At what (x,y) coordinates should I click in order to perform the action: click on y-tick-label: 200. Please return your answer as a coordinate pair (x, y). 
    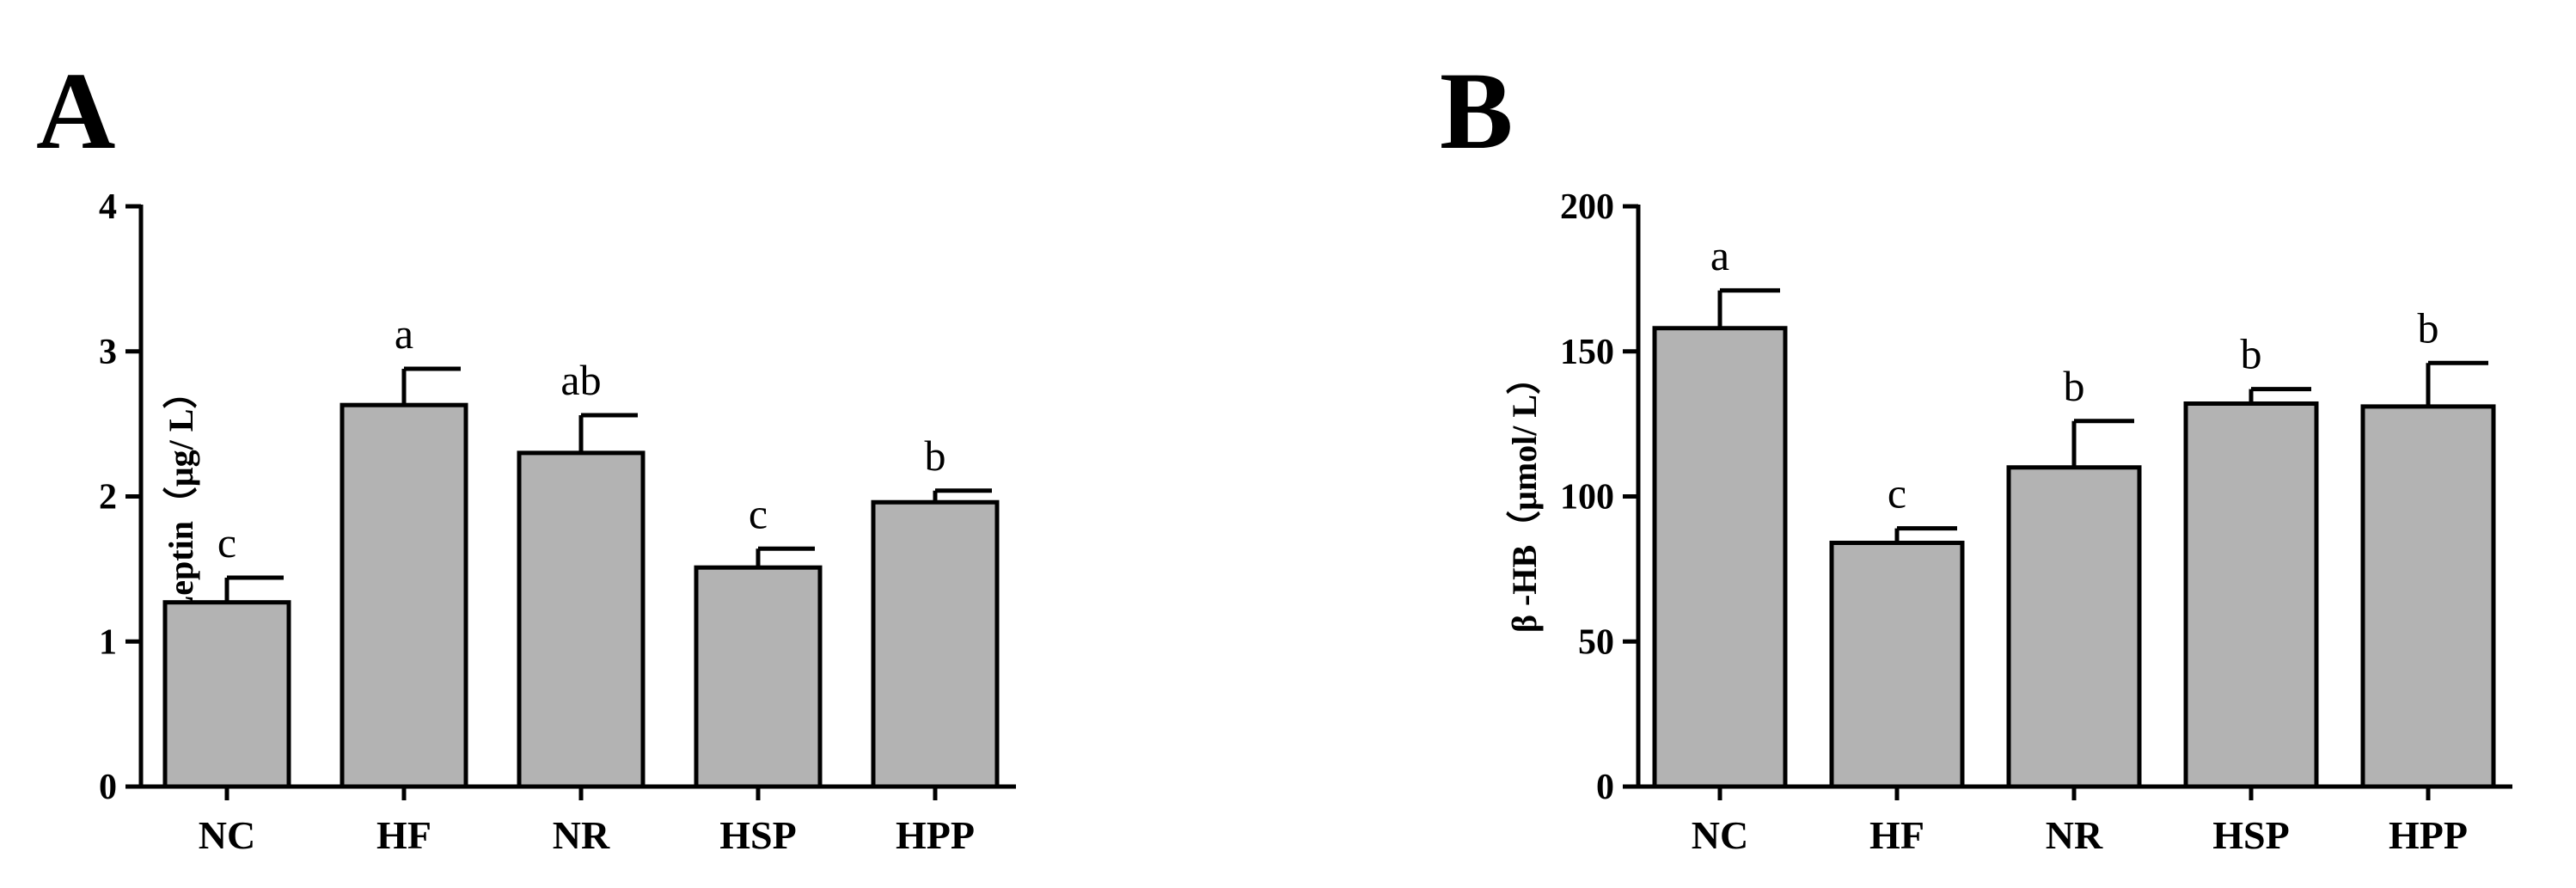
    Looking at the image, I should click on (1587, 207).